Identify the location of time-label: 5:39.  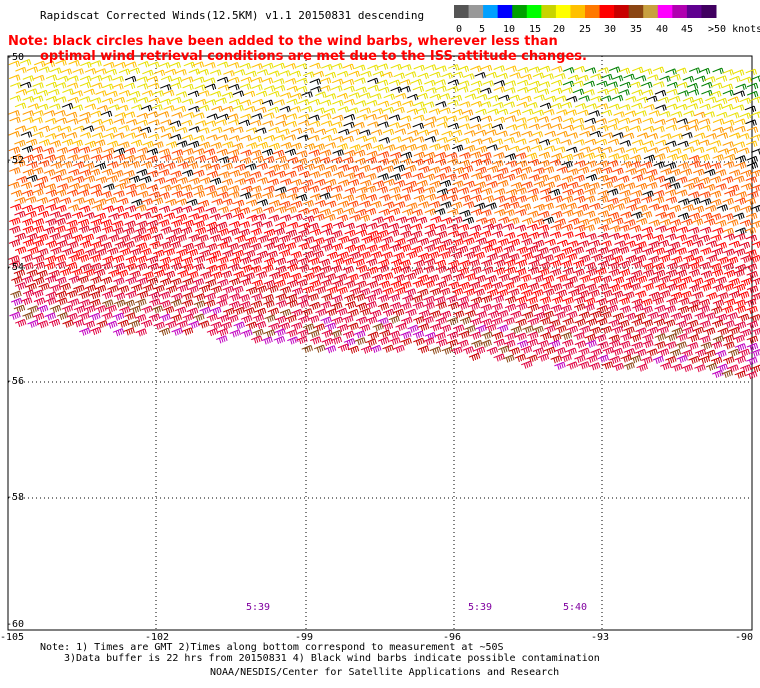
(258, 607).